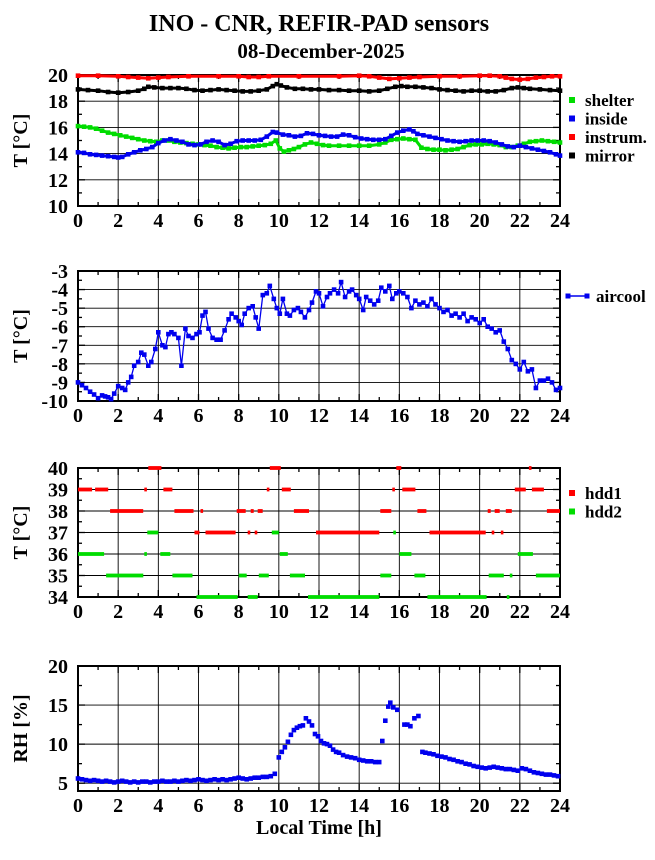 The image size is (655, 860). I want to click on grid-aircool, so click(319, 336).